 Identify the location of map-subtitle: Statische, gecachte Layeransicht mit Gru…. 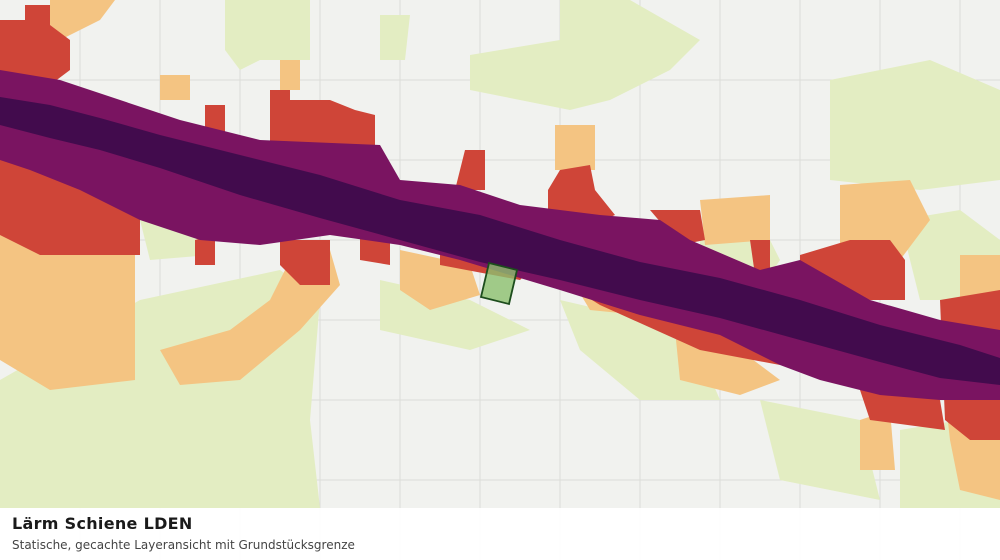
(183, 545).